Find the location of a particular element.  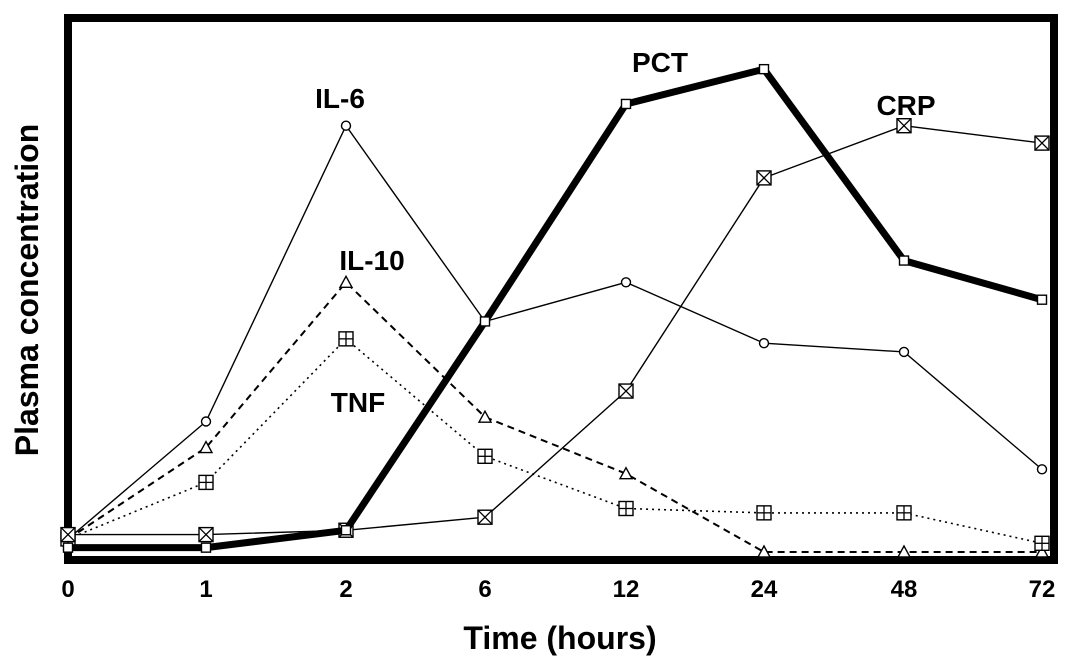

y-axis-title: Plasma concentration is located at coordinates (27, 290).